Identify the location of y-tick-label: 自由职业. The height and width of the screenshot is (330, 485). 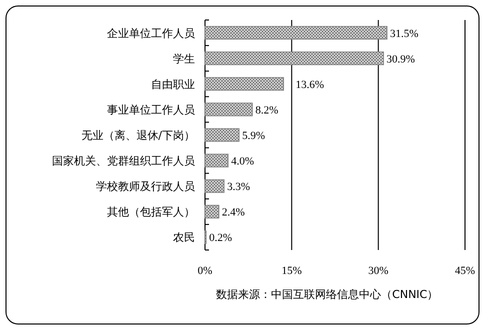
(173, 84).